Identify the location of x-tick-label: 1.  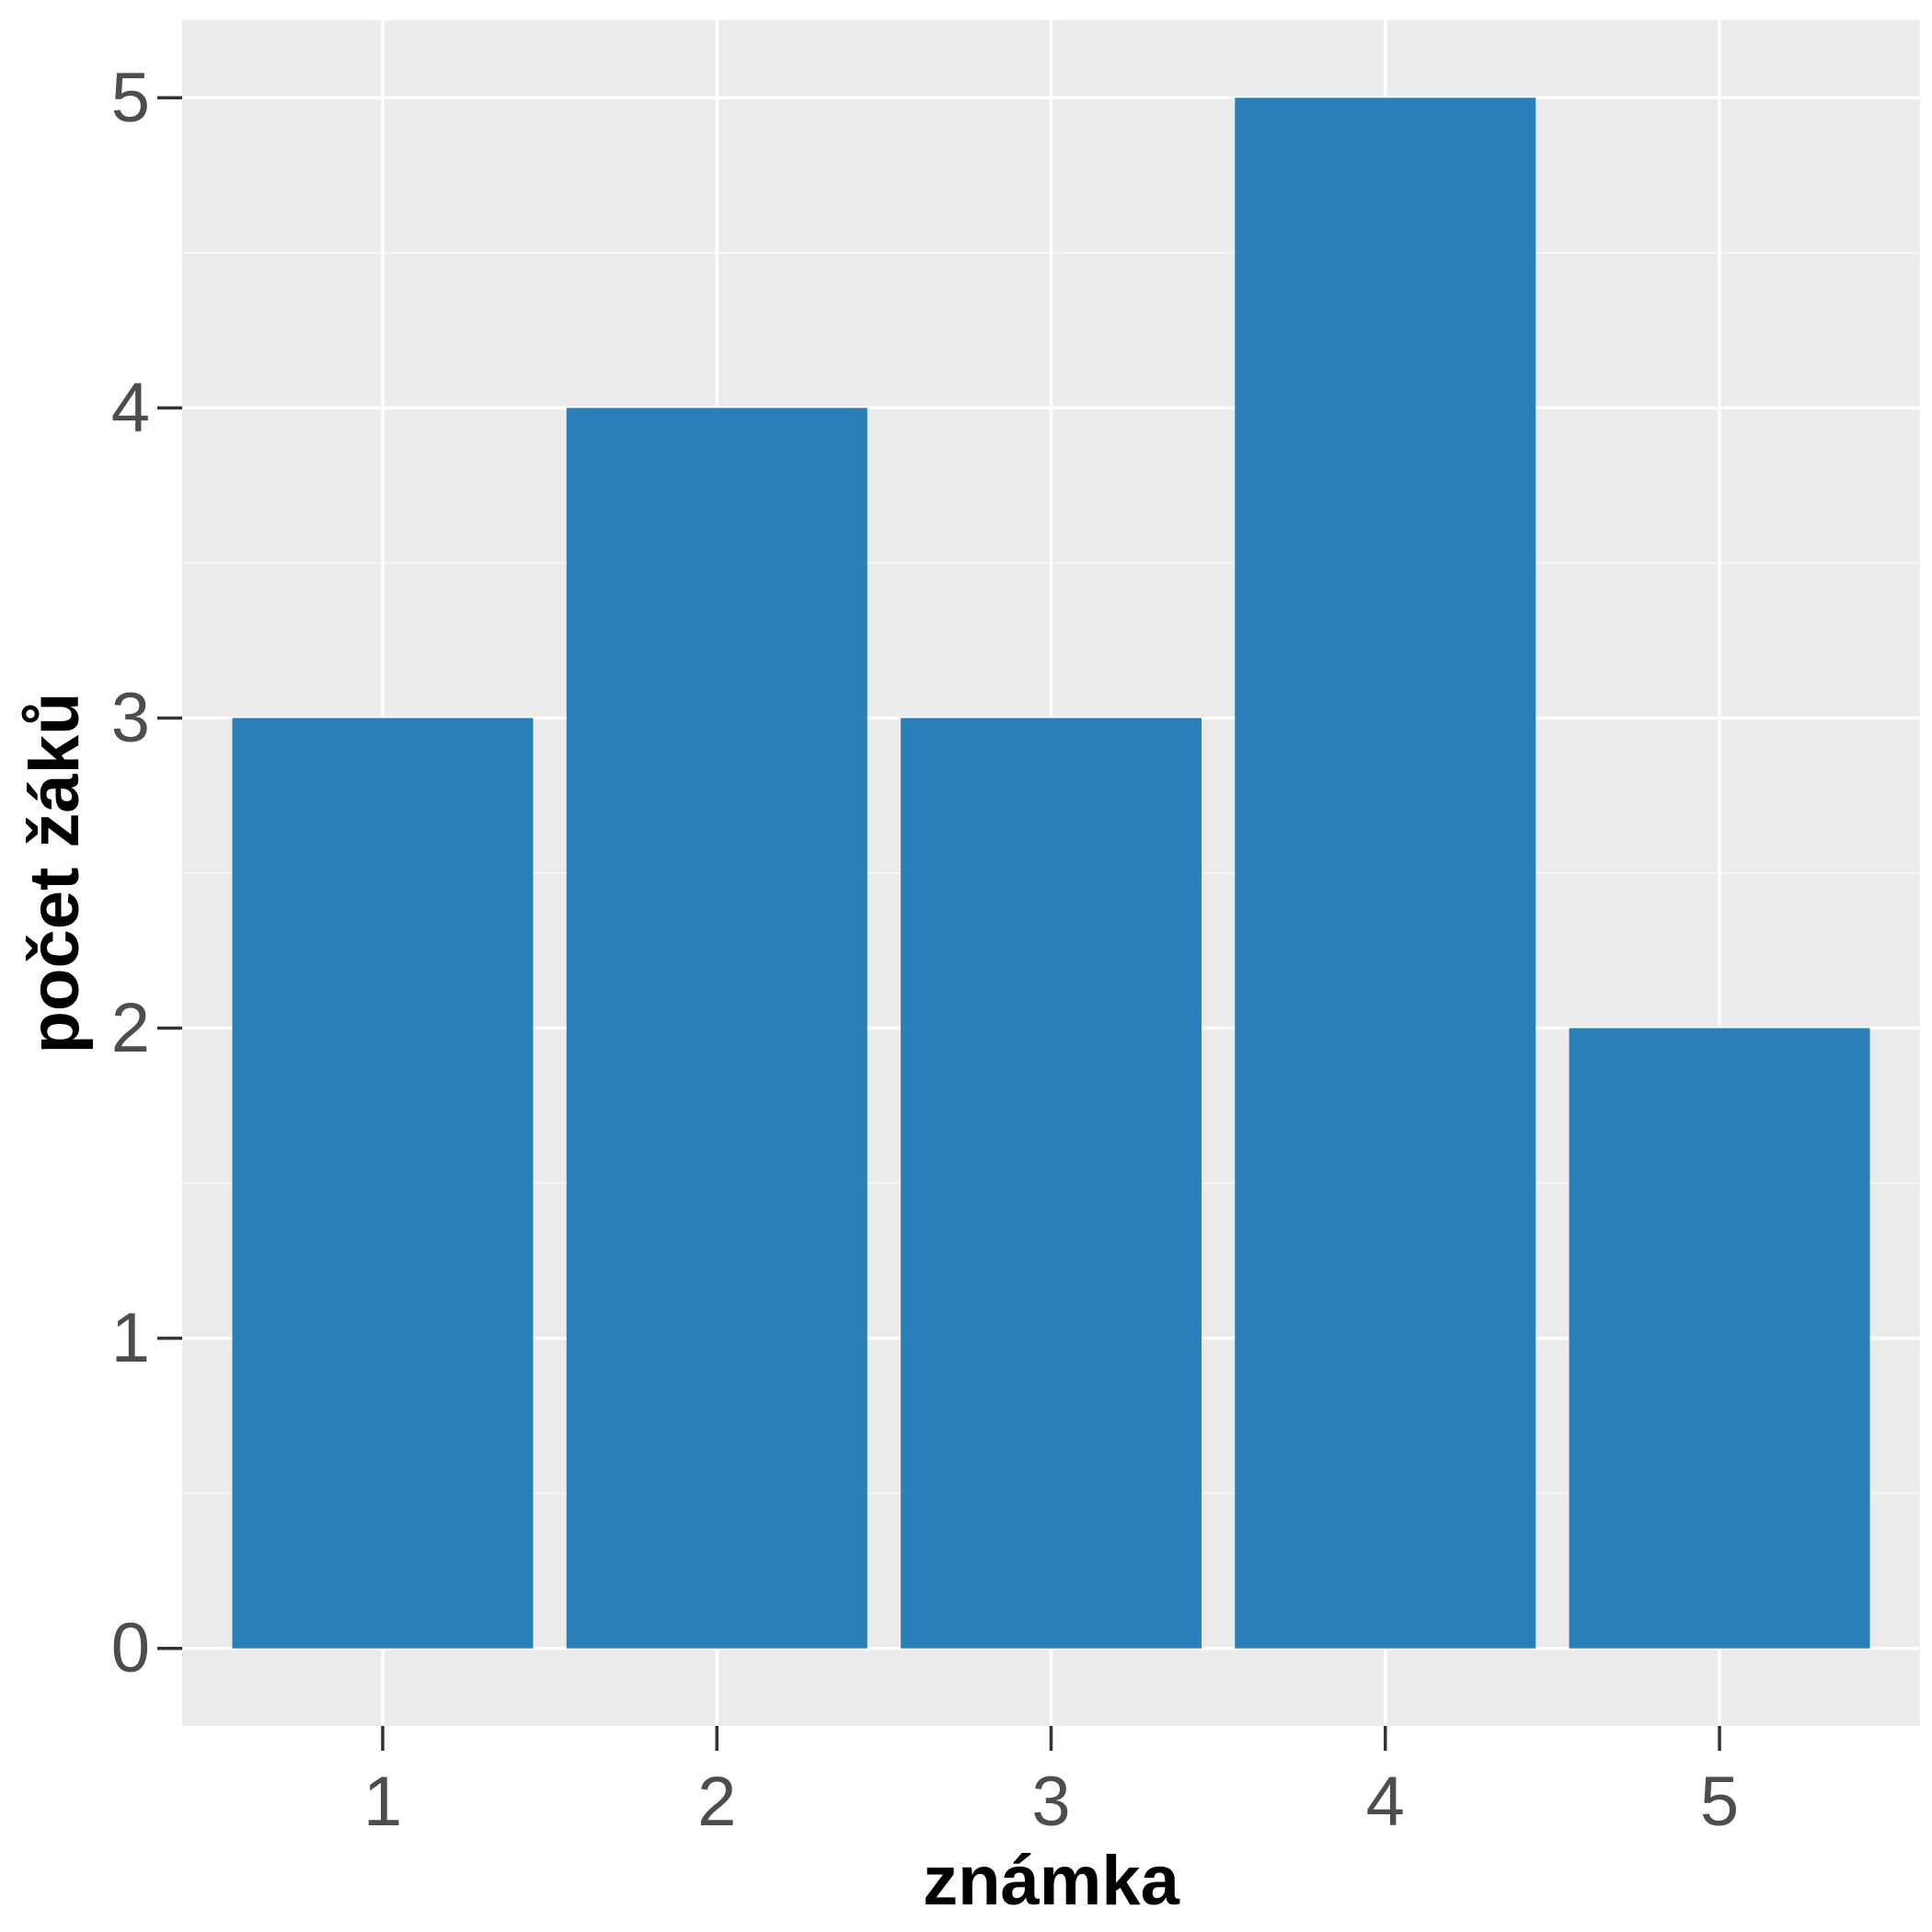
(382, 1802).